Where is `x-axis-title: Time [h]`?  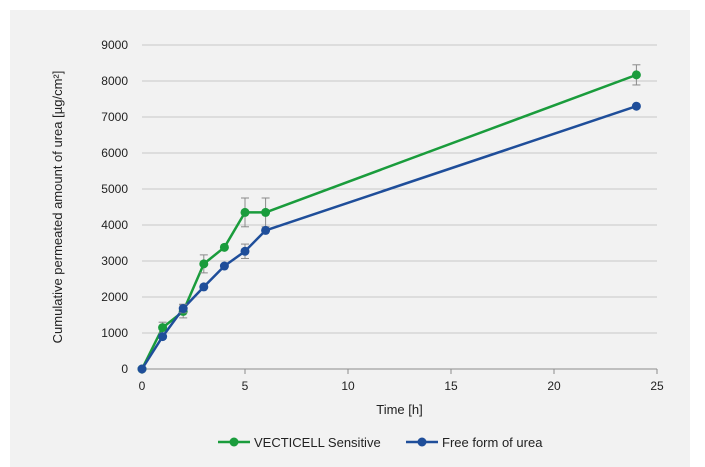 x-axis-title: Time [h] is located at coordinates (399, 409).